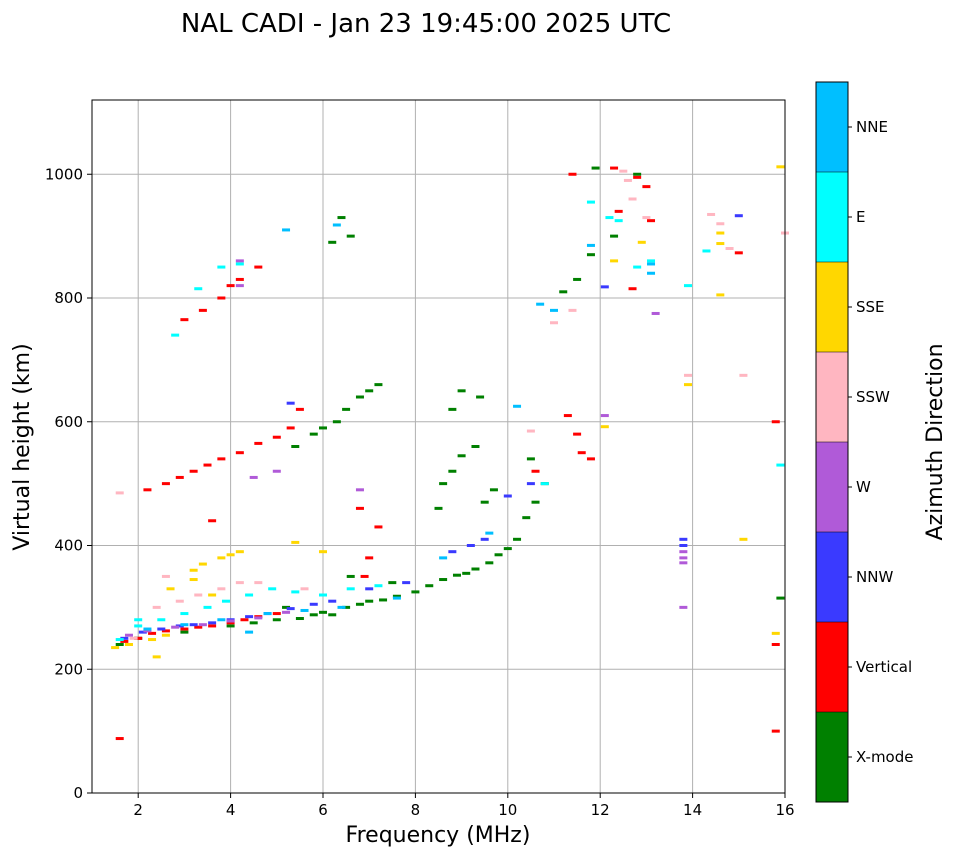 The width and height of the screenshot is (958, 857). Describe the element at coordinates (872, 127) in the screenshot. I see `colorbar-label-nne: NNE` at that location.